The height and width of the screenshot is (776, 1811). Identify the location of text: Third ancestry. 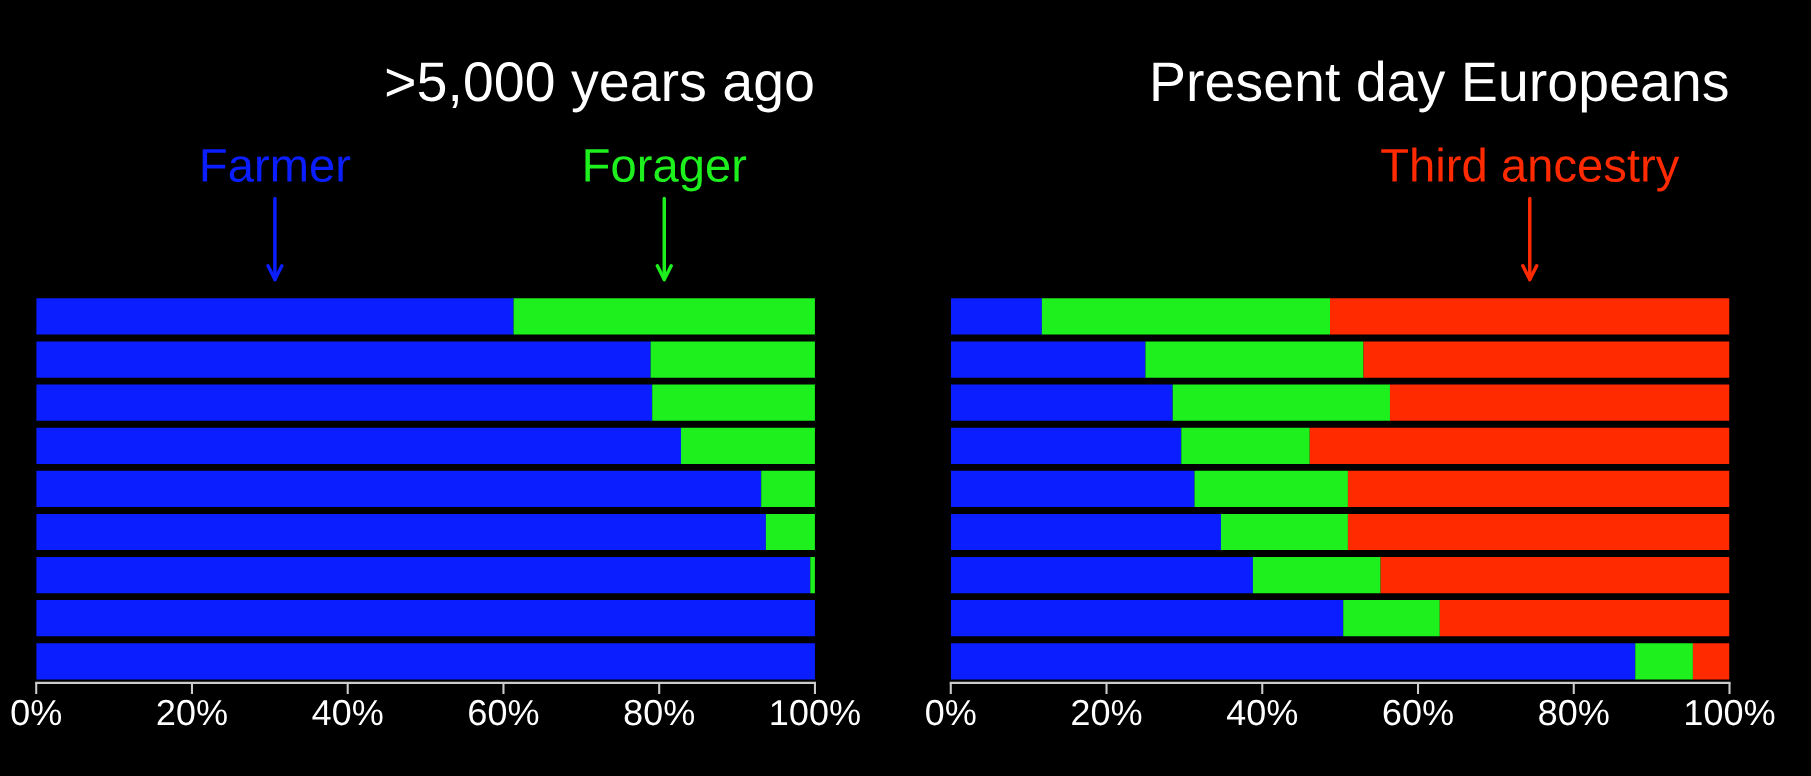
(1530, 169).